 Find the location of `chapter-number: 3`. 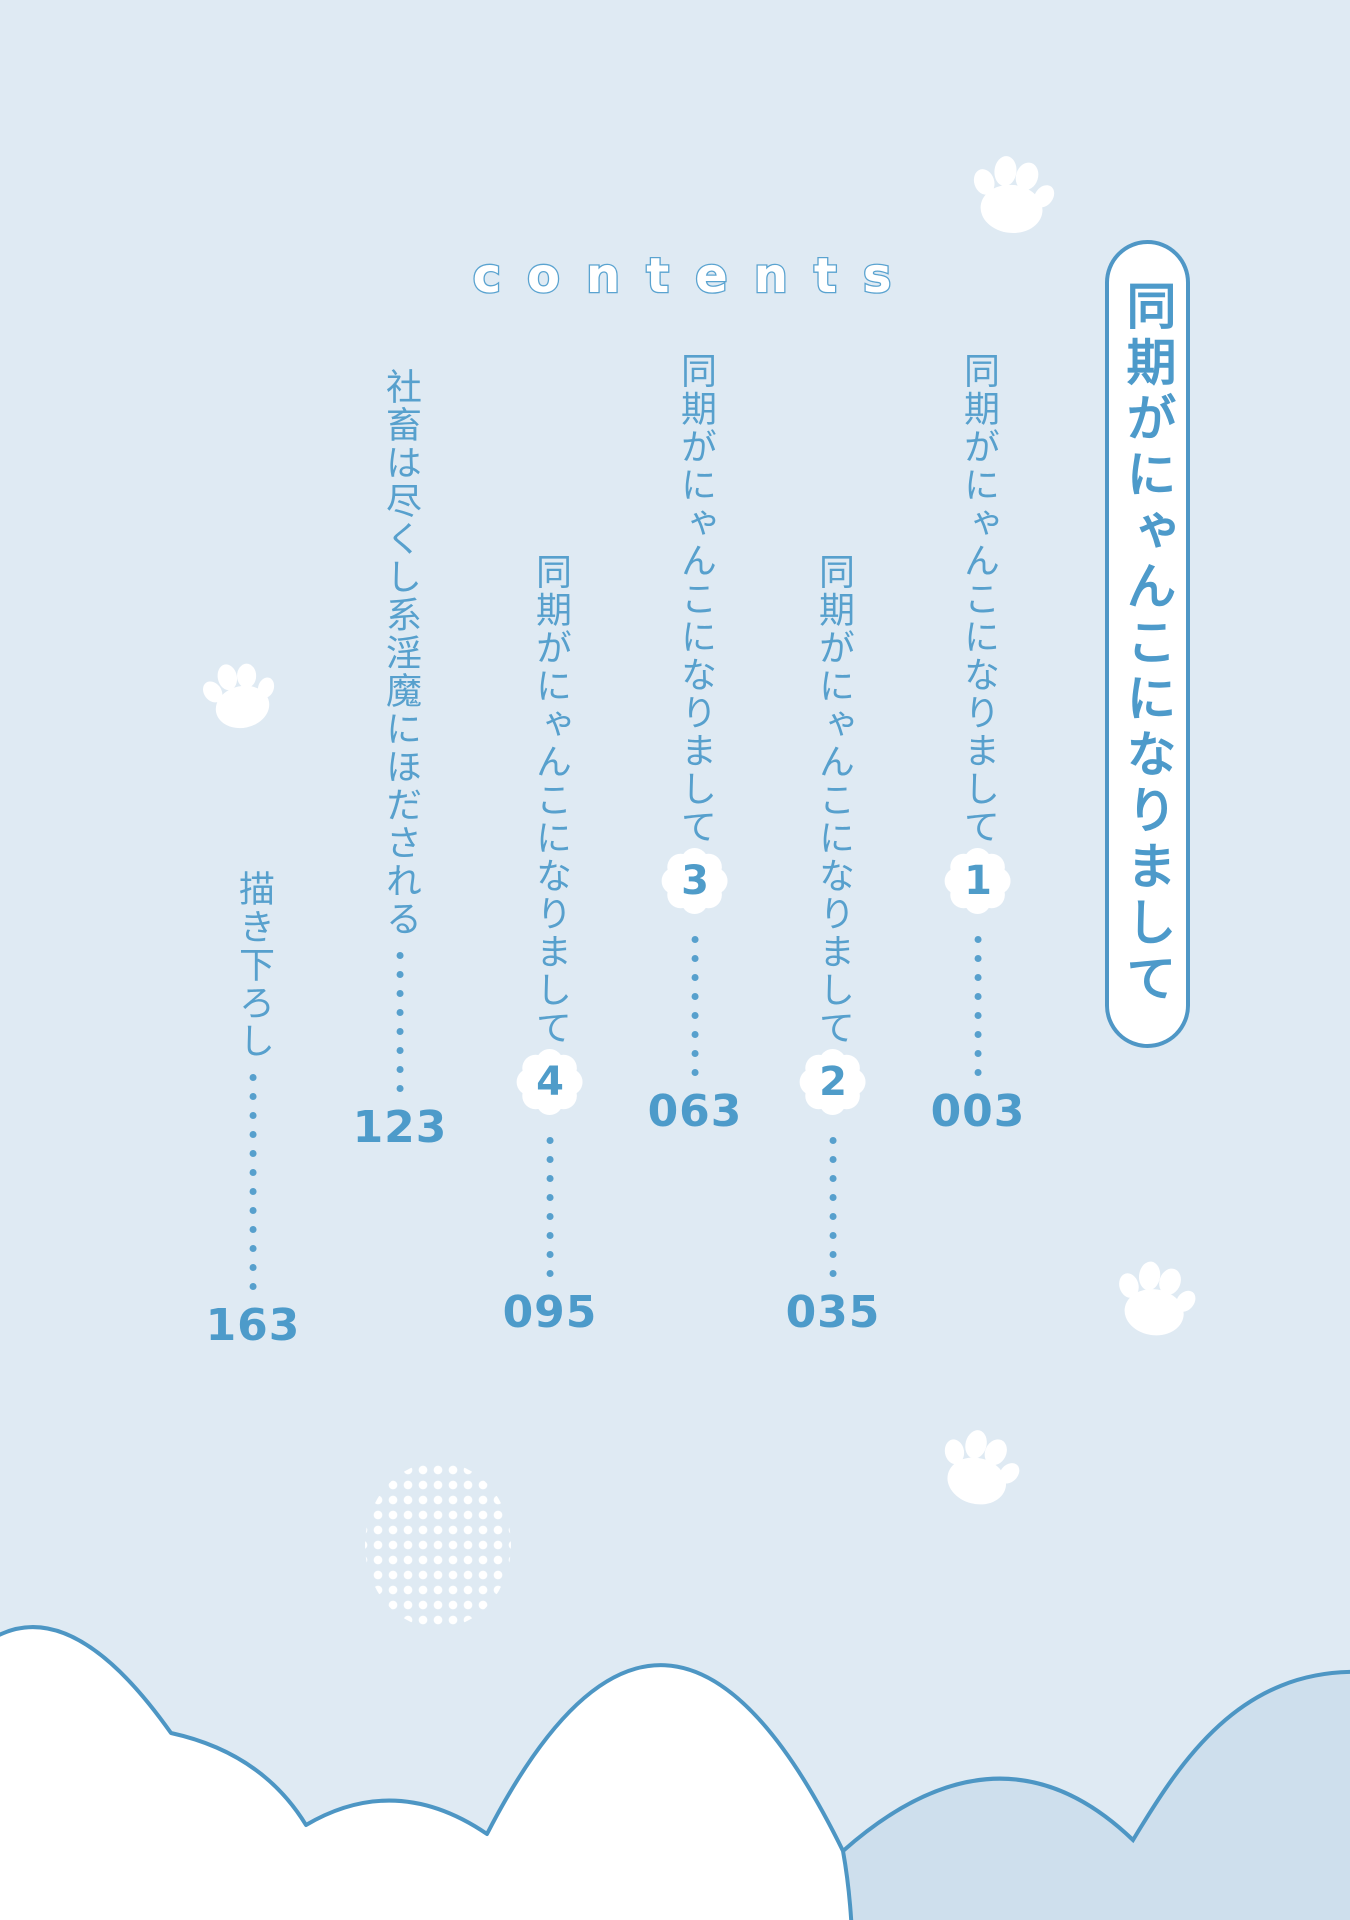

chapter-number: 3 is located at coordinates (695, 881).